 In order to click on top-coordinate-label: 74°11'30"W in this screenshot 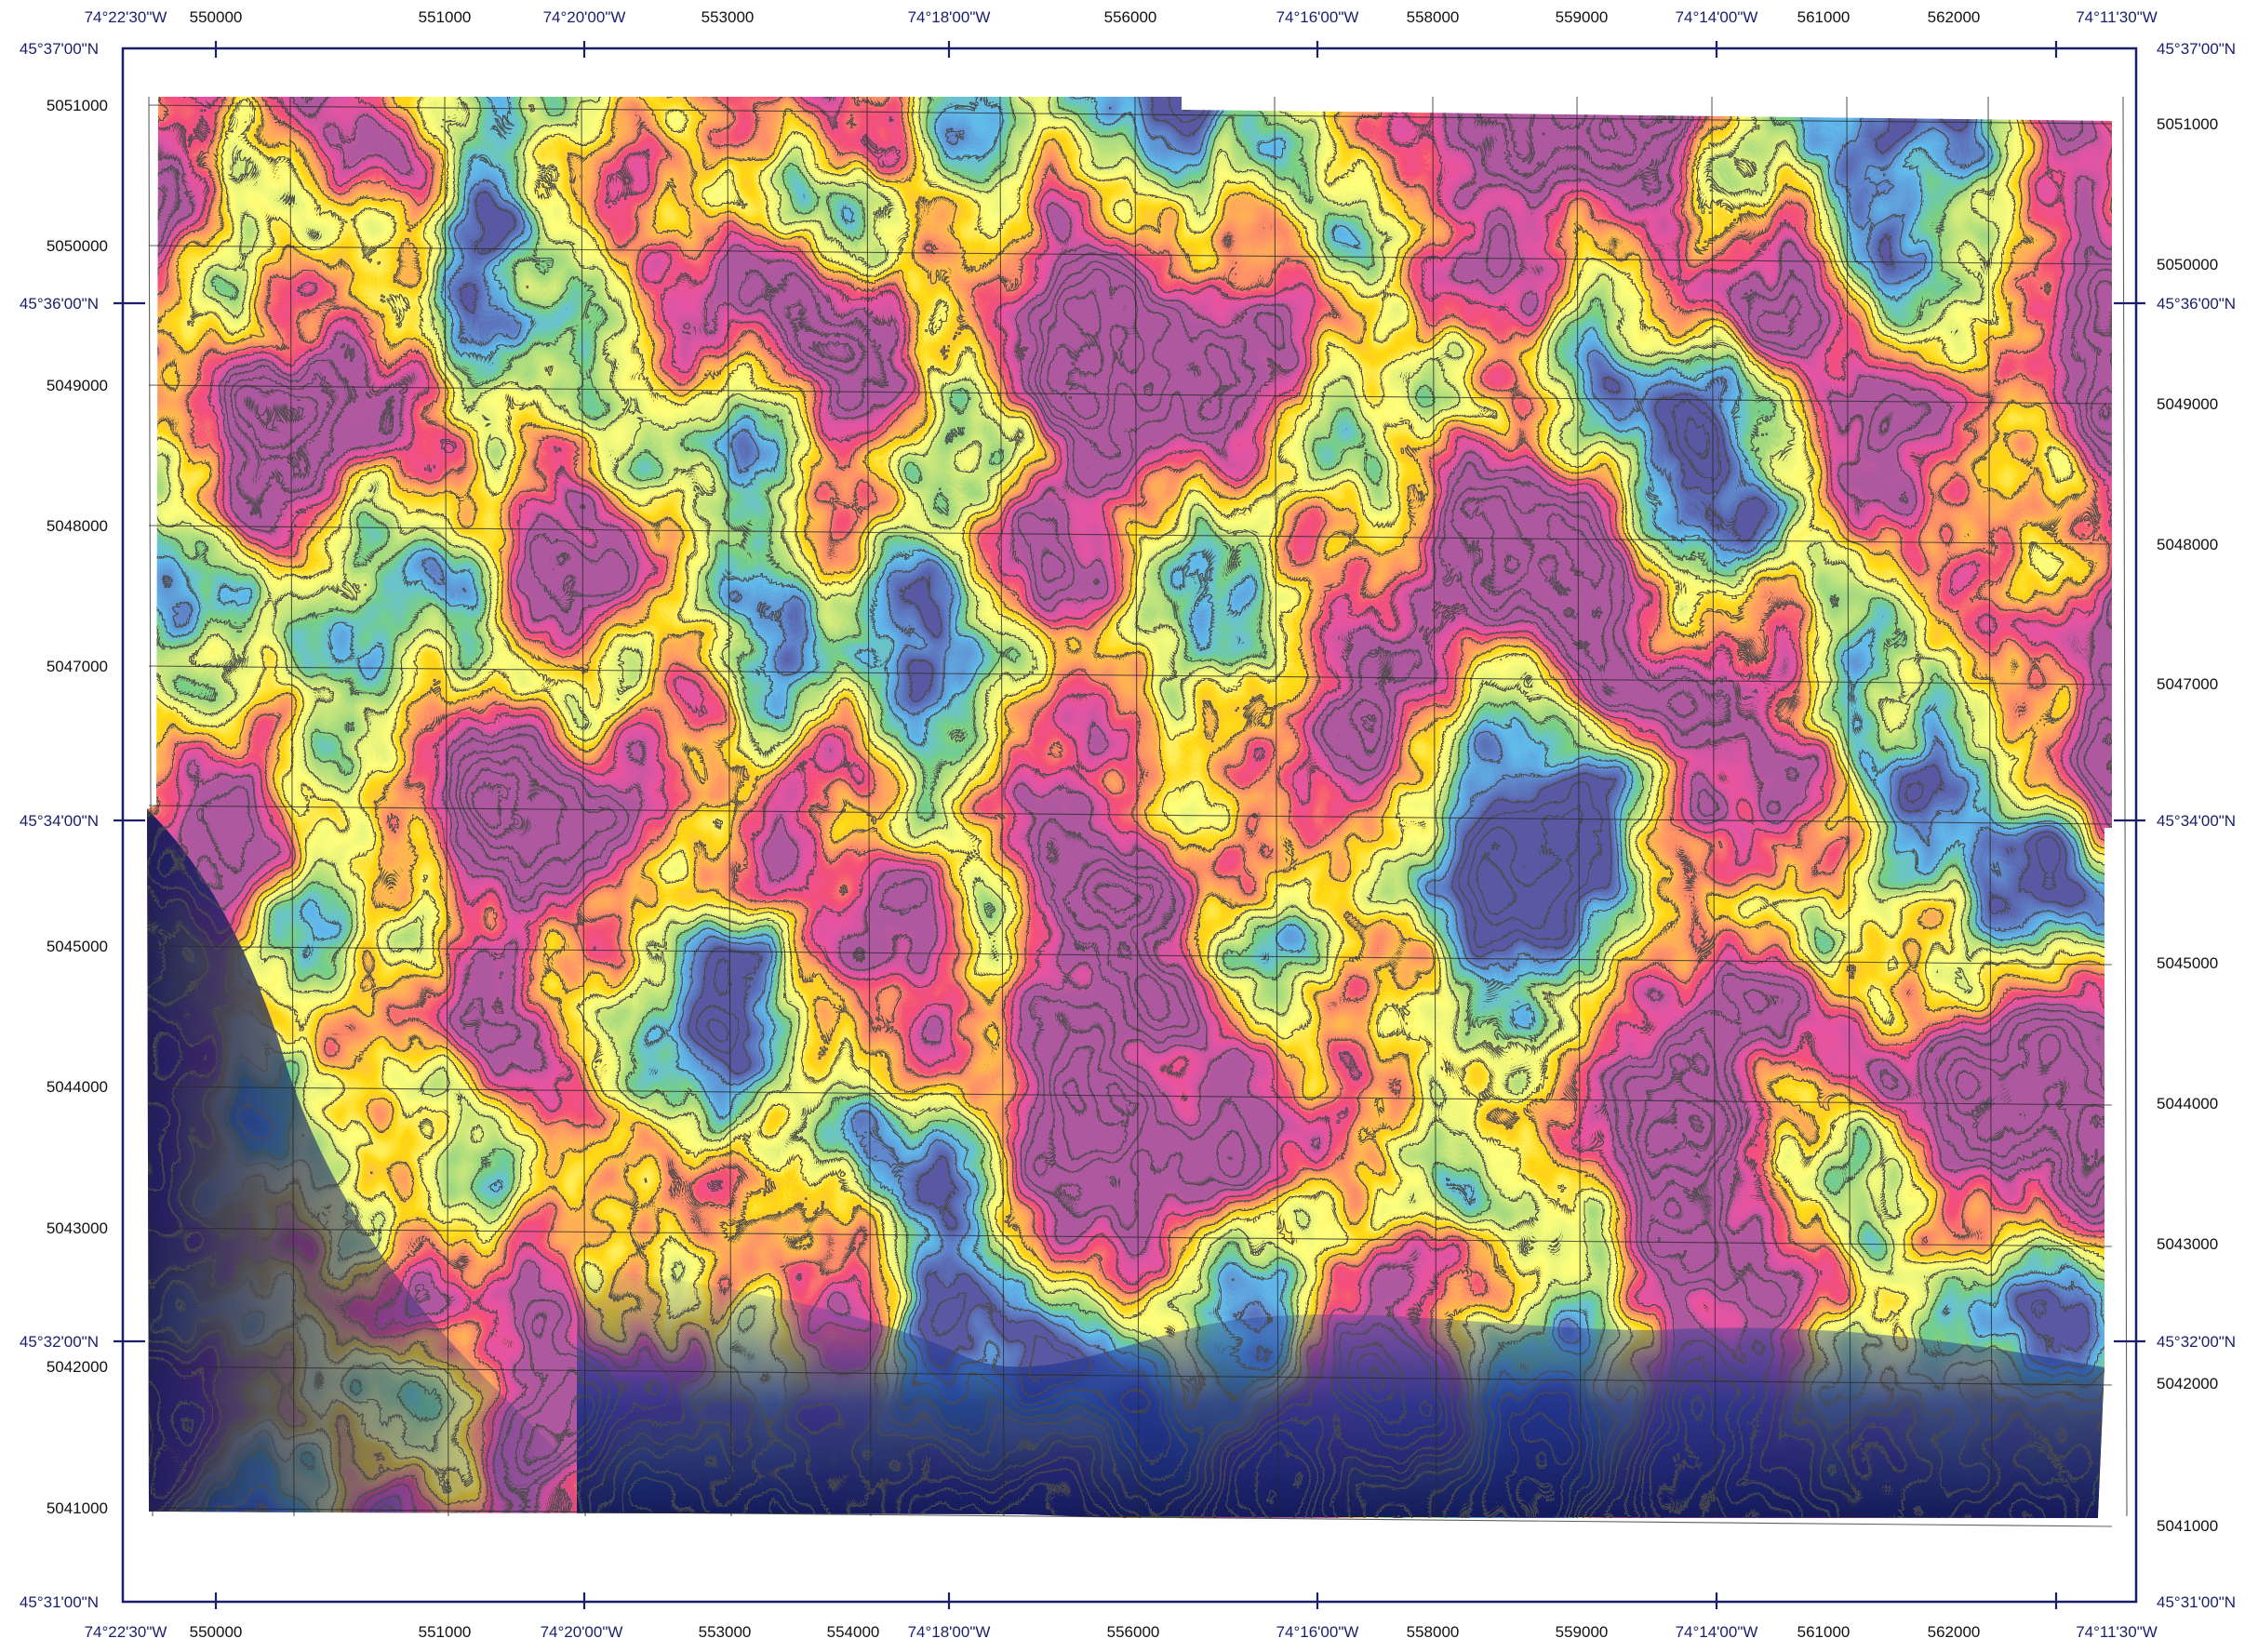, I will do `click(2117, 17)`.